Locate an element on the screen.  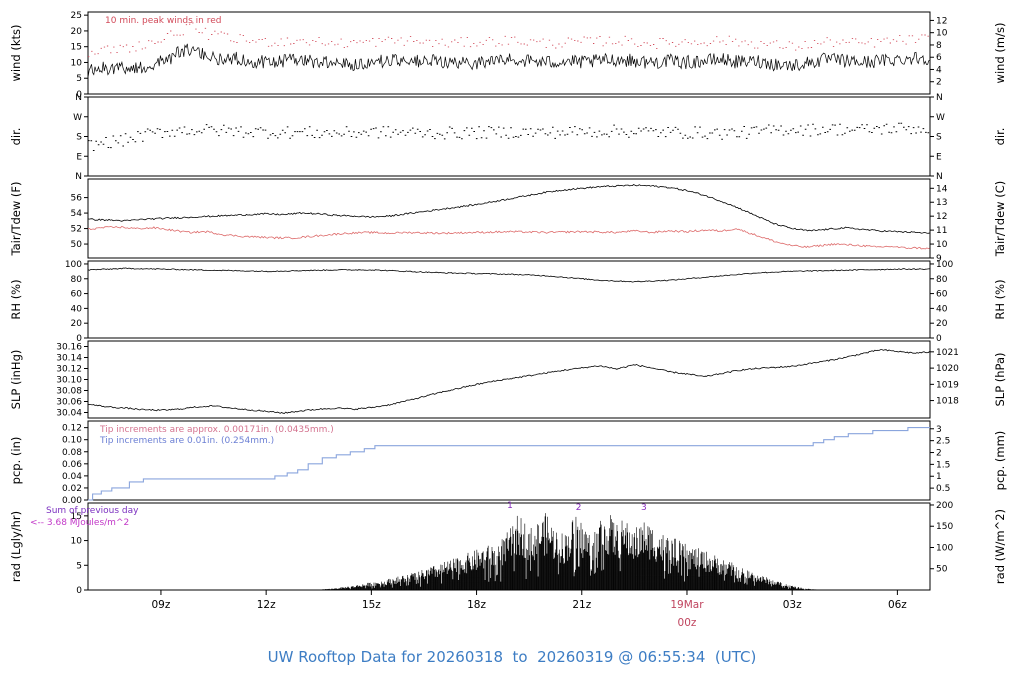
panel-rh: 0 20 40 60 80 100 0 20 40 60 80 100 RH (%) RH (%) is located at coordinates (508, 302).